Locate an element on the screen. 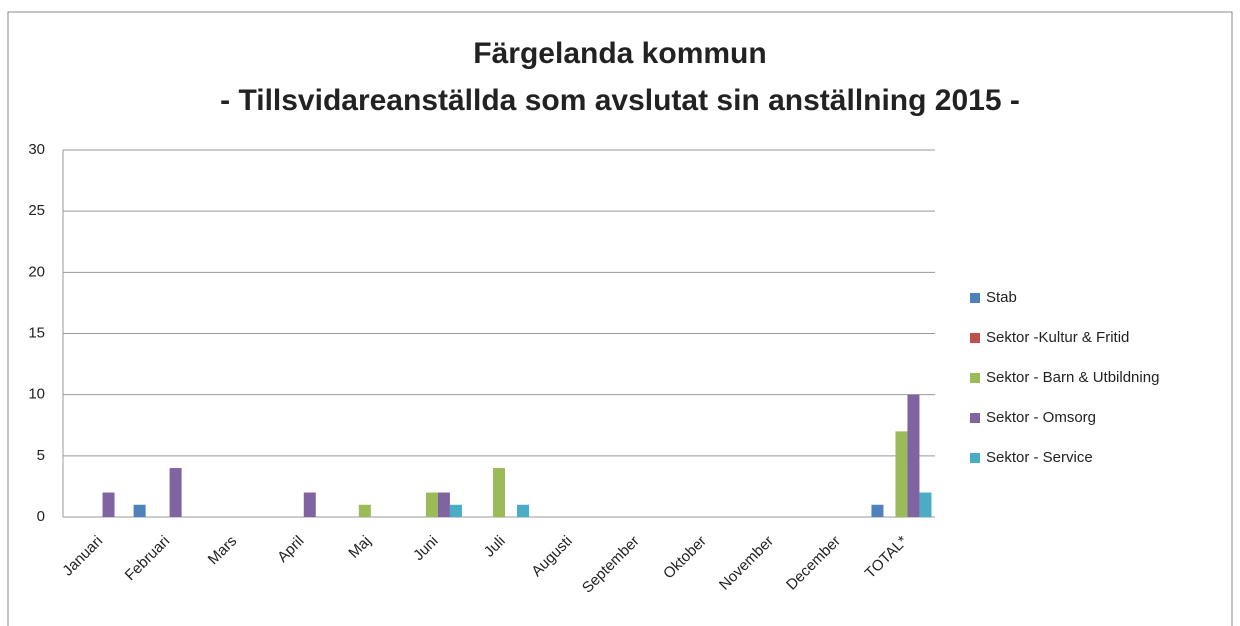 The width and height of the screenshot is (1240, 626). legend-label: Sektor - Service is located at coordinates (1039, 457).